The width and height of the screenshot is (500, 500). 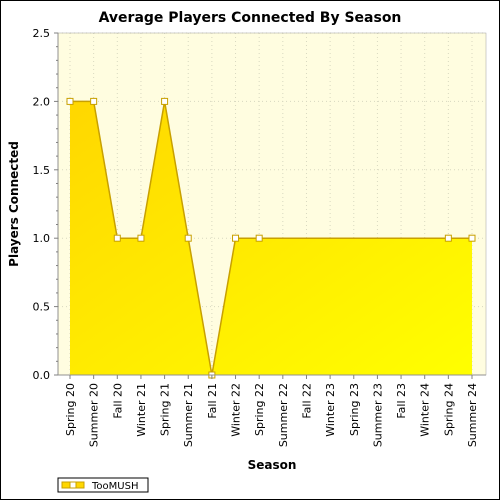 What do you see at coordinates (42, 101) in the screenshot?
I see `y-tick-label: 2.0` at bounding box center [42, 101].